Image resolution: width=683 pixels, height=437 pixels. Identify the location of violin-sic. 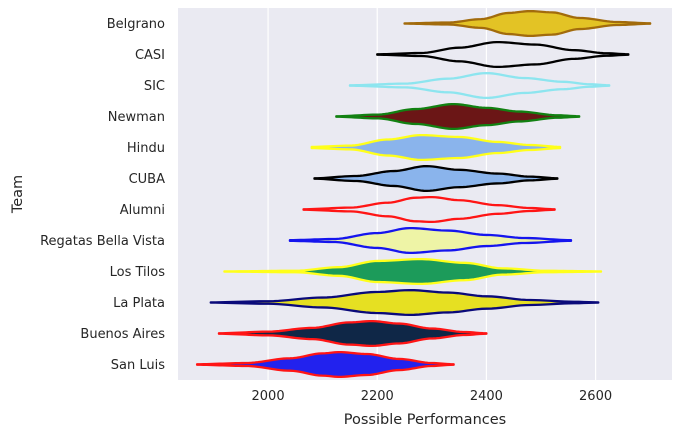
(479, 85).